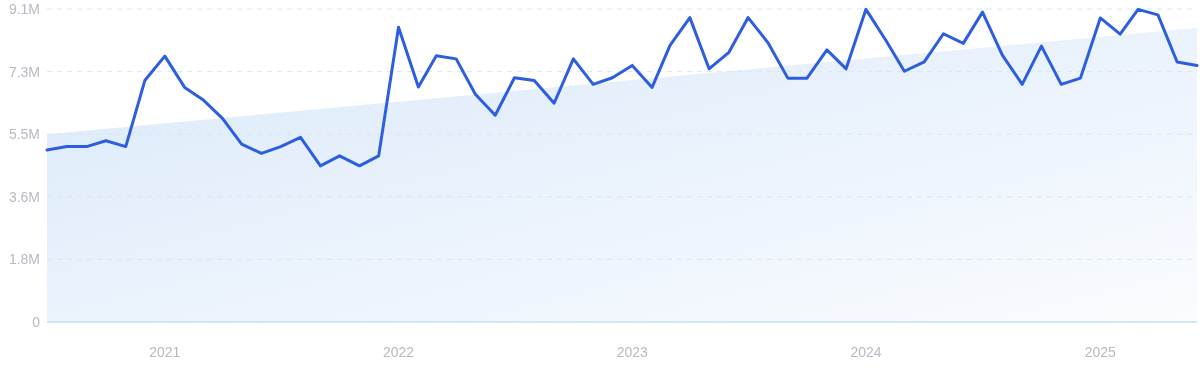 The width and height of the screenshot is (1200, 371). Describe the element at coordinates (1100, 352) in the screenshot. I see `x-tick-label: 2025` at that location.